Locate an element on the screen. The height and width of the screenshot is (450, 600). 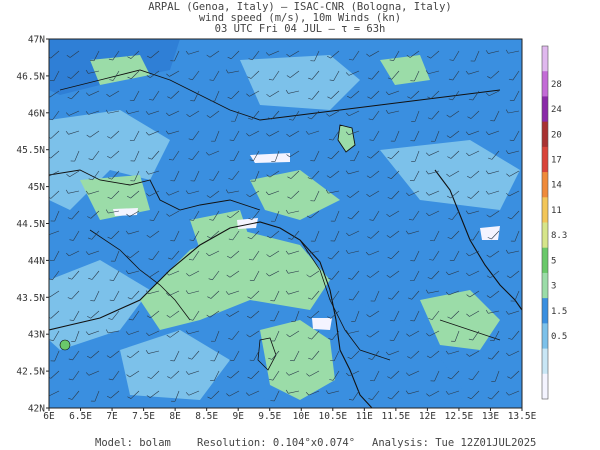
lon-tick-label: 13E is located at coordinates (490, 416).